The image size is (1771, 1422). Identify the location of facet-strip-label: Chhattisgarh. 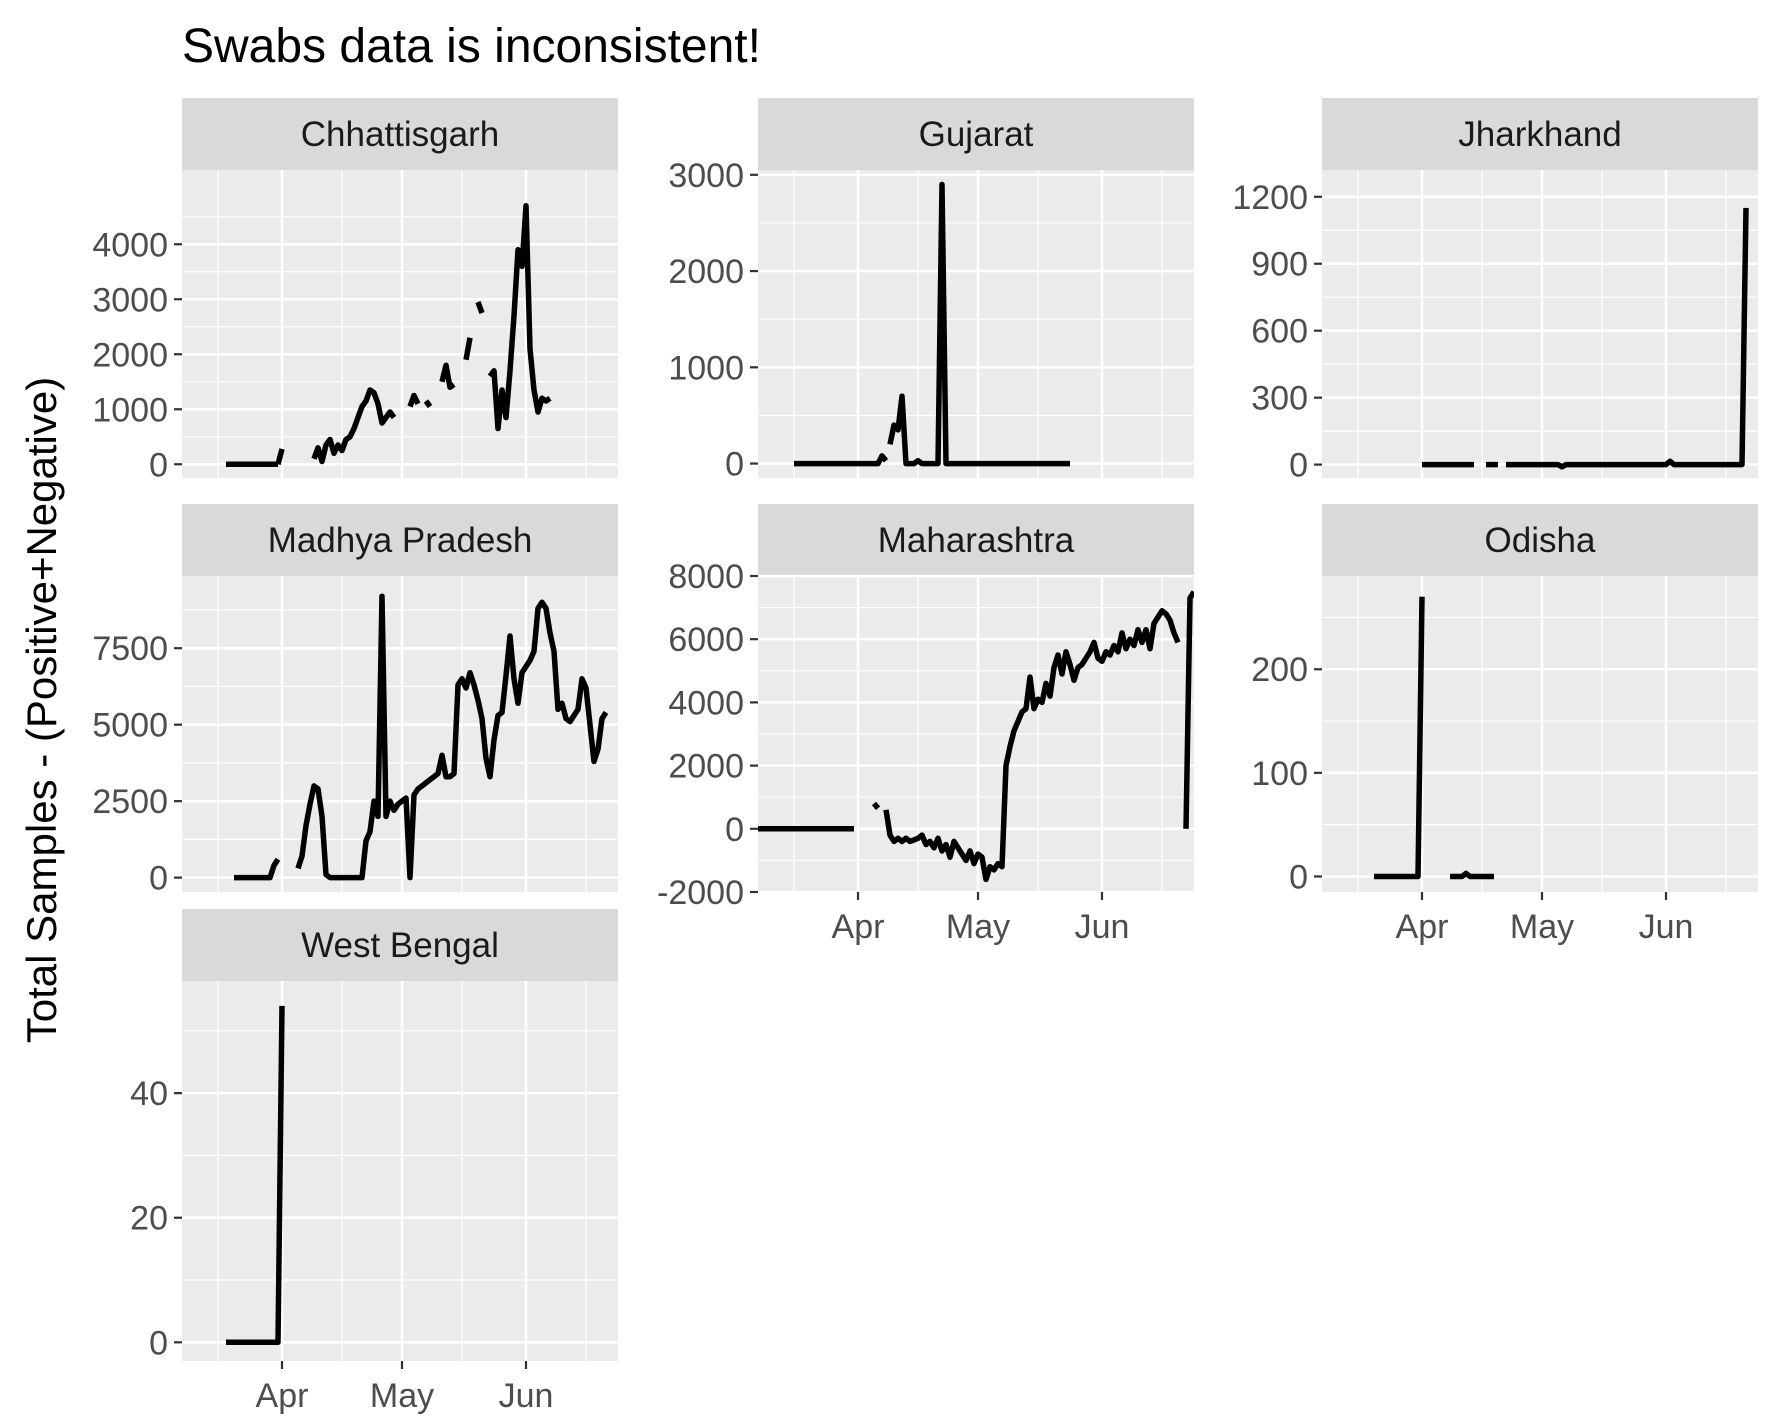
(400, 134).